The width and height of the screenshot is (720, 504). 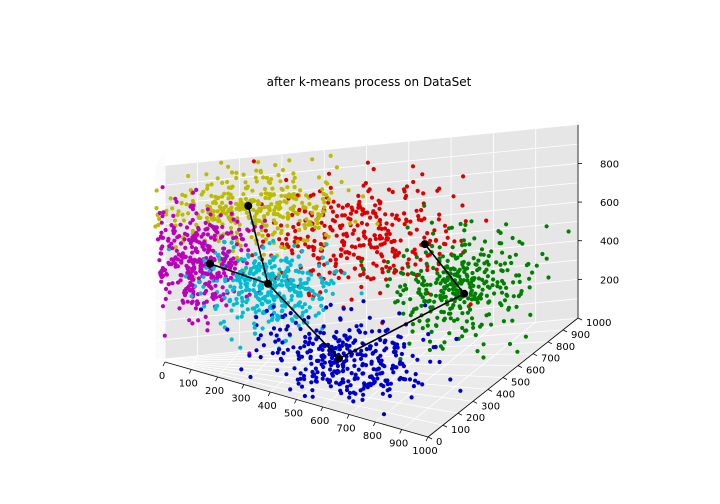 What do you see at coordinates (400, 372) in the screenshot?
I see `grid-line-x` at bounding box center [400, 372].